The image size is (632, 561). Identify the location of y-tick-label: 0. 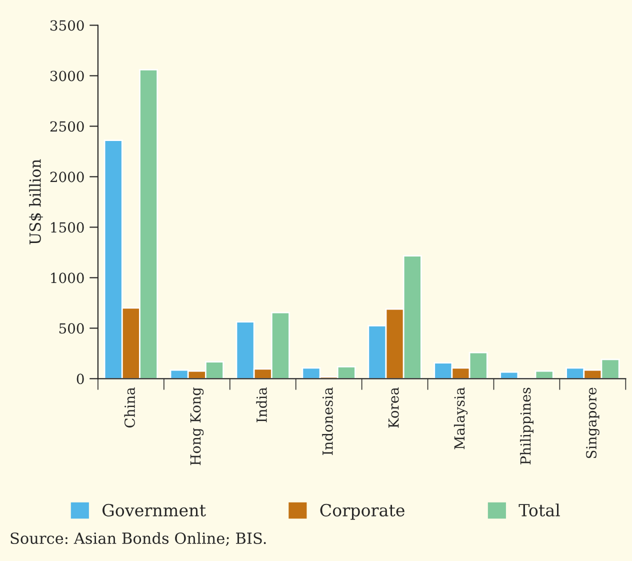
(80, 379).